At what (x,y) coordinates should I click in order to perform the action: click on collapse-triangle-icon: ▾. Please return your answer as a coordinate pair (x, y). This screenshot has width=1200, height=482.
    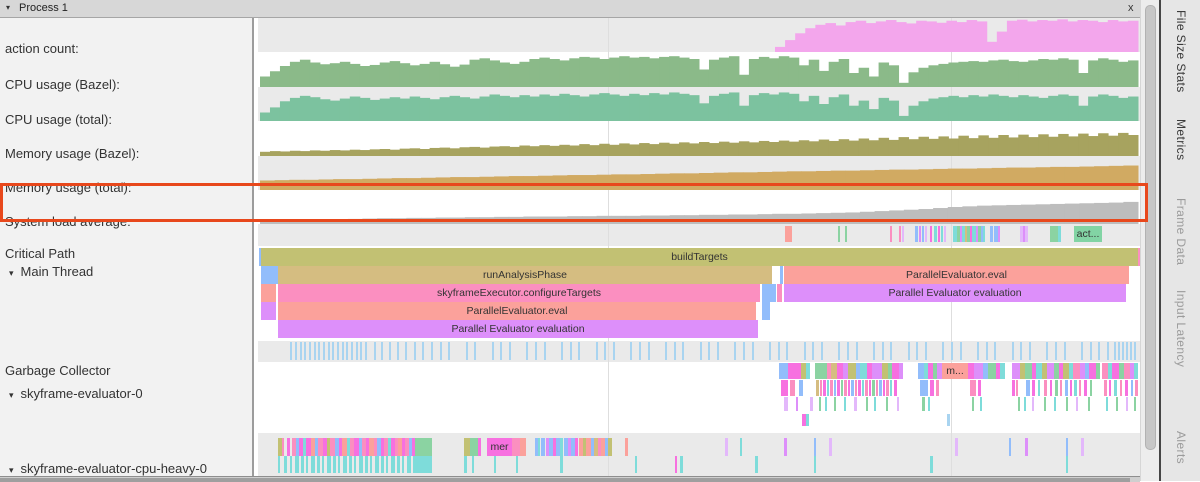
    Looking at the image, I should click on (11, 395).